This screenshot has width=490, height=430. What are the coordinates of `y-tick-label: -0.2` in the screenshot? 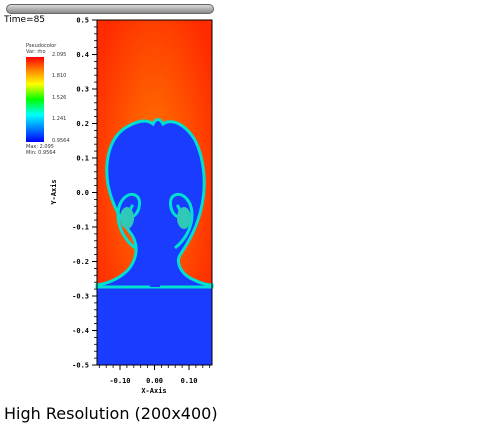 It's located at (80, 262).